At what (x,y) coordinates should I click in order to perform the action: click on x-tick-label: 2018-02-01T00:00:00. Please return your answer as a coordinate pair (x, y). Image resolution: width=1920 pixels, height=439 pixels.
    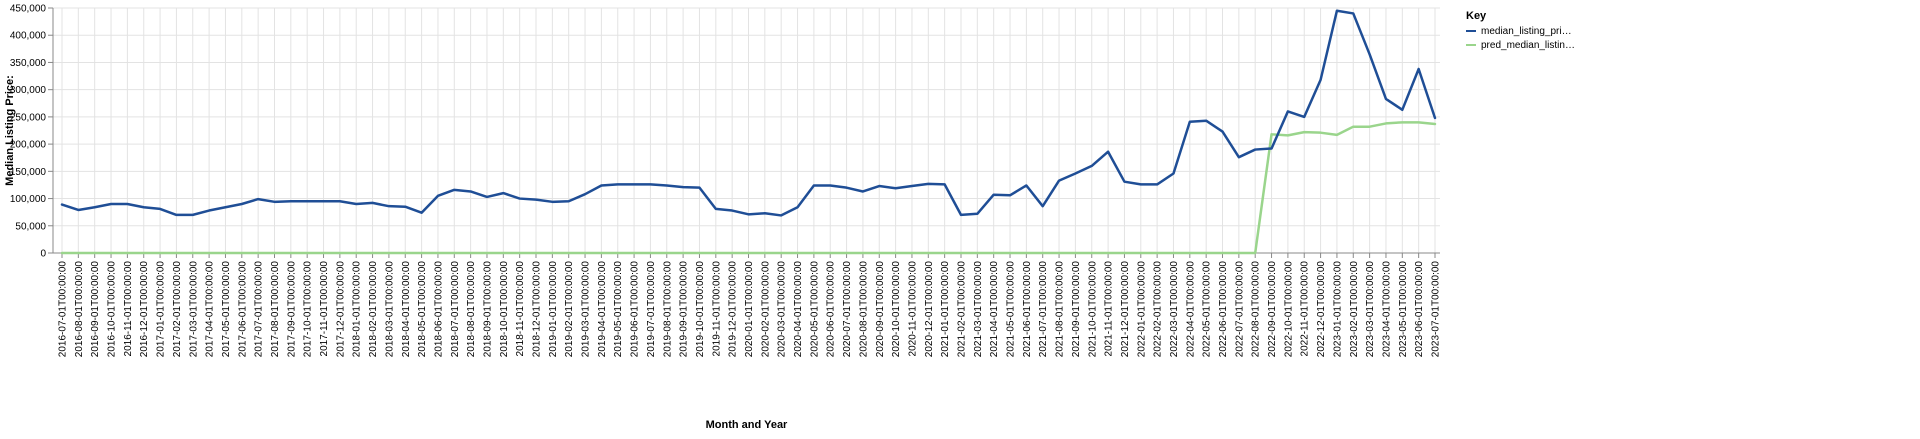
    Looking at the image, I should click on (373, 309).